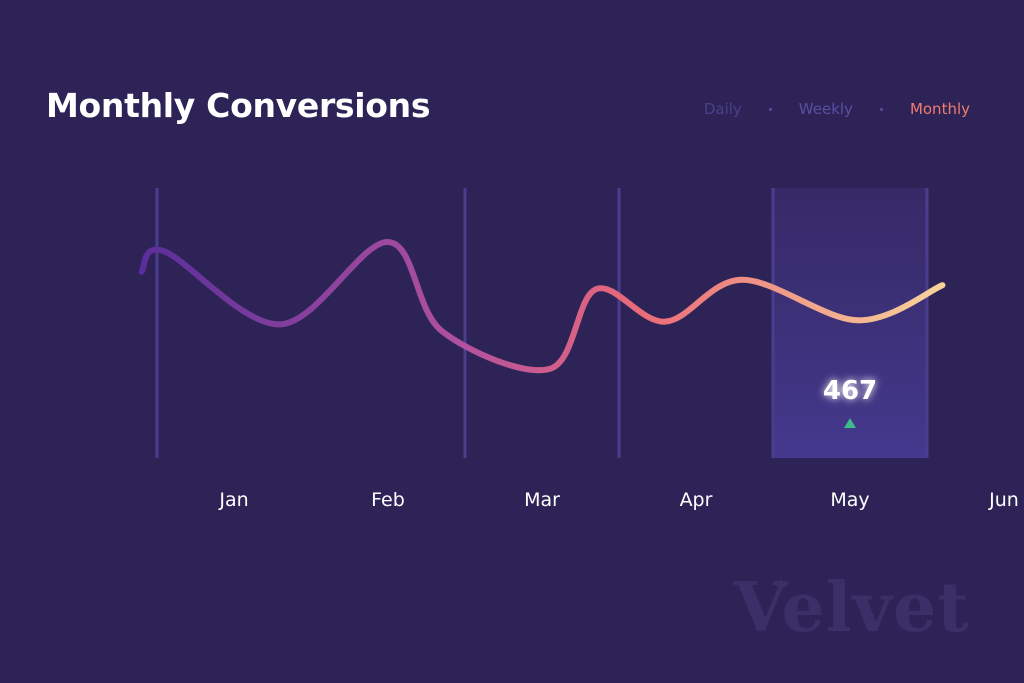 The width and height of the screenshot is (1024, 683). What do you see at coordinates (849, 500) in the screenshot?
I see `x-tick-label-may: May` at bounding box center [849, 500].